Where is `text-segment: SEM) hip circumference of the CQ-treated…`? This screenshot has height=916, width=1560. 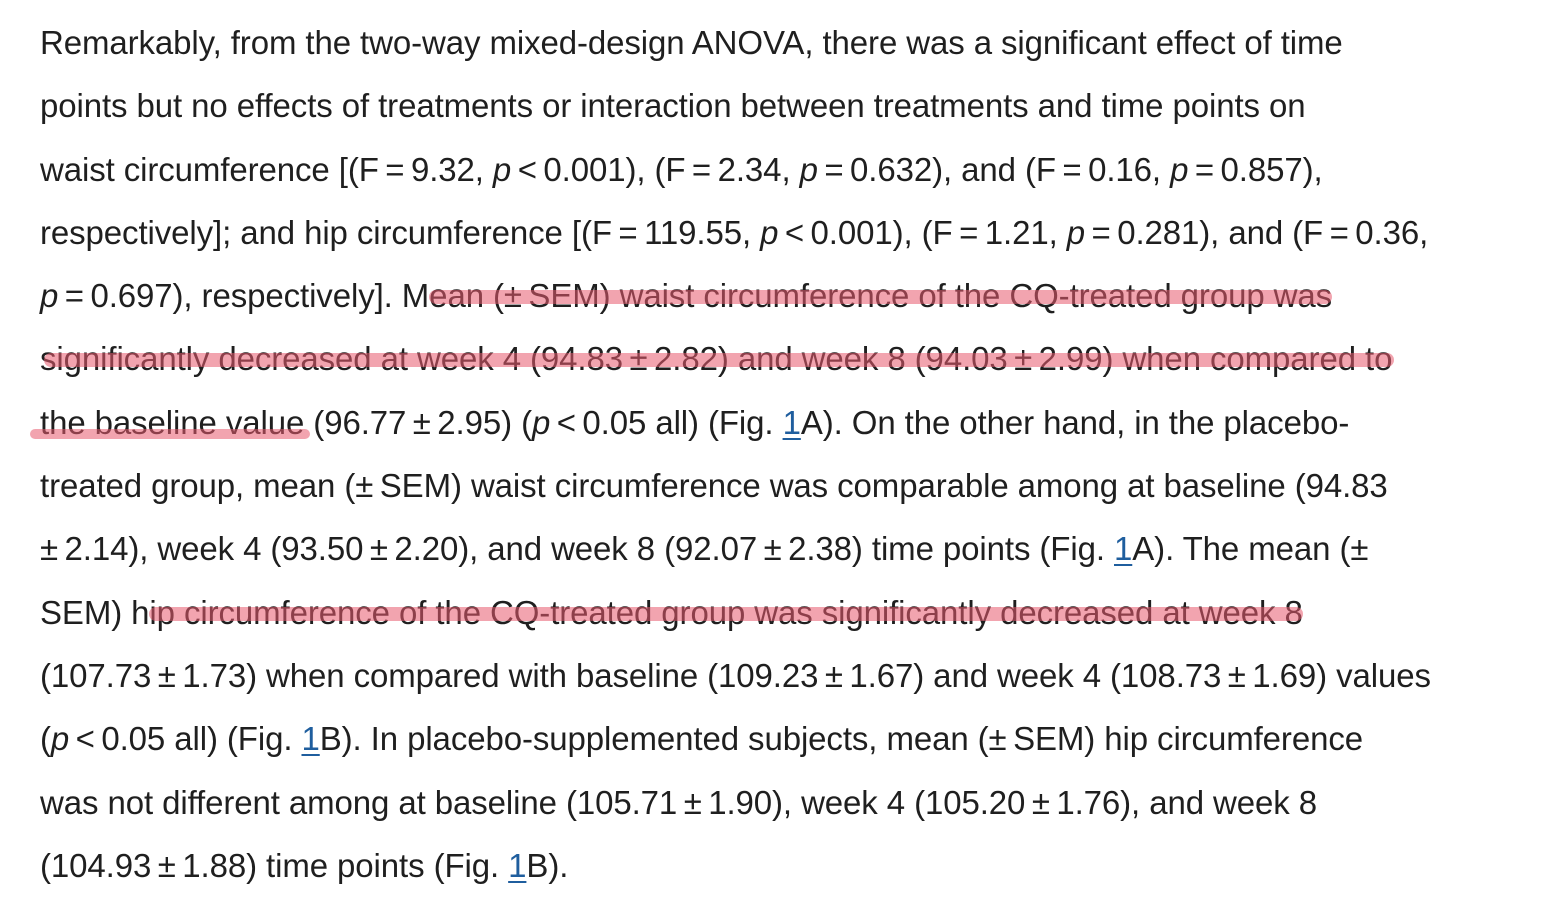
text-segment: SEM) hip circumference of the CQ-treated… is located at coordinates (671, 612).